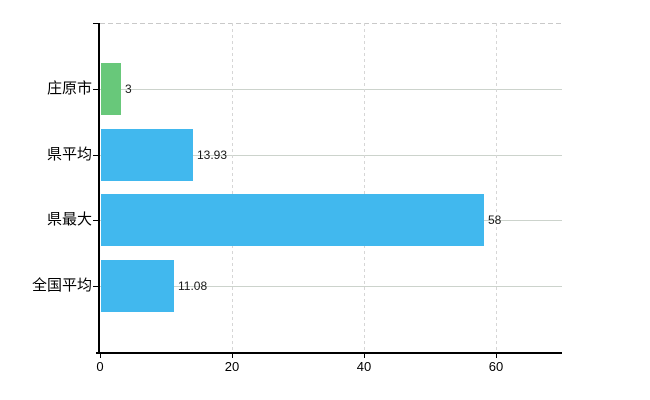 This screenshot has height=400, width=650. What do you see at coordinates (69, 219) in the screenshot?
I see `category-label-県最大: 県最大` at bounding box center [69, 219].